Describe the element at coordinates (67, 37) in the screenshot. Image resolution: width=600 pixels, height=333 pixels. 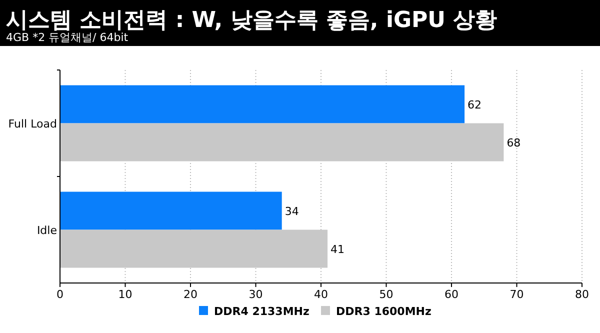
I see `chart-subtitle: 4GB *2 듀얼채널/ 64bit` at that location.